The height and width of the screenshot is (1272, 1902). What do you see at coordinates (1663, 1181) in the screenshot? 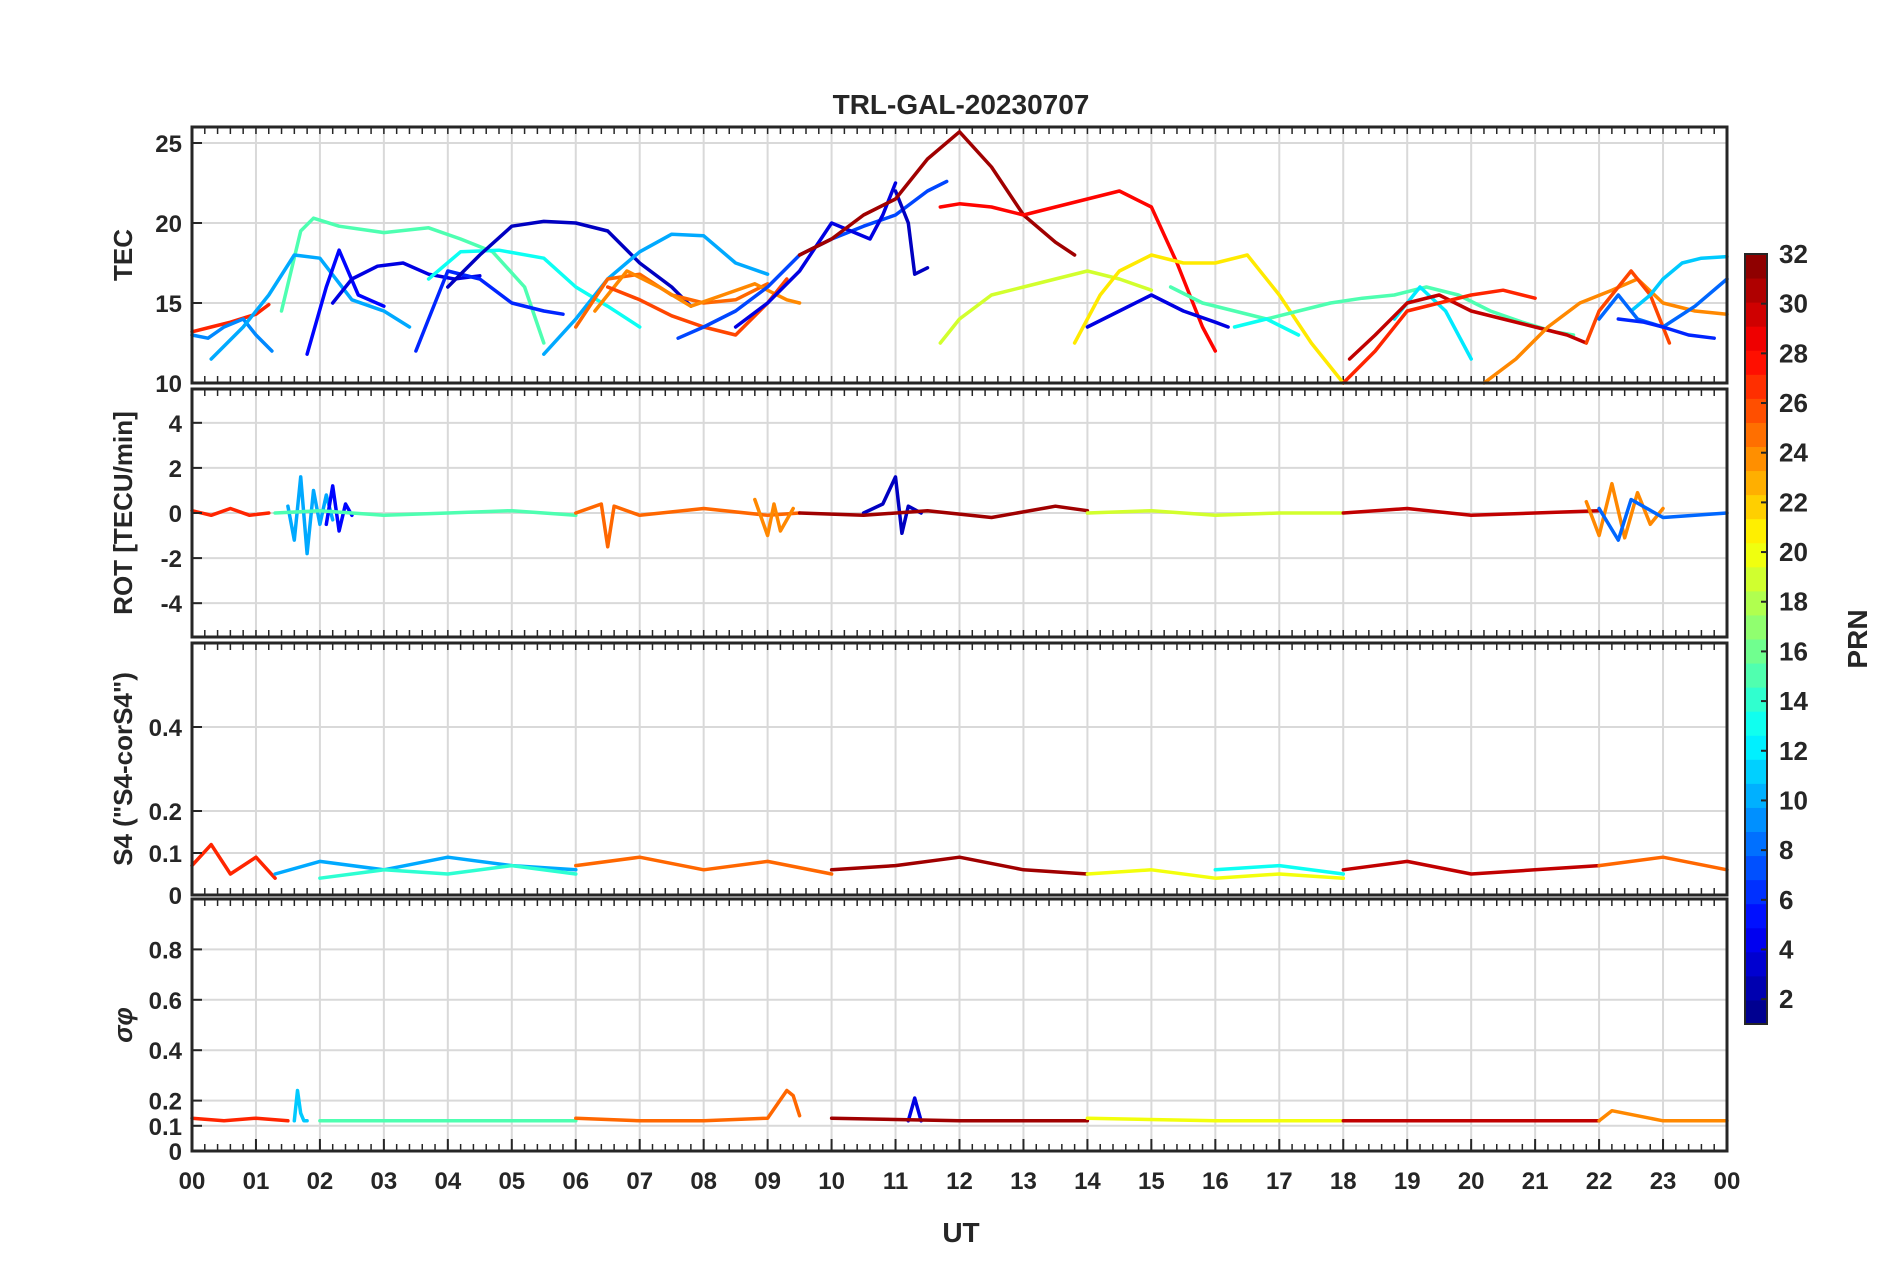
I see `x-tick-label: 23` at bounding box center [1663, 1181].